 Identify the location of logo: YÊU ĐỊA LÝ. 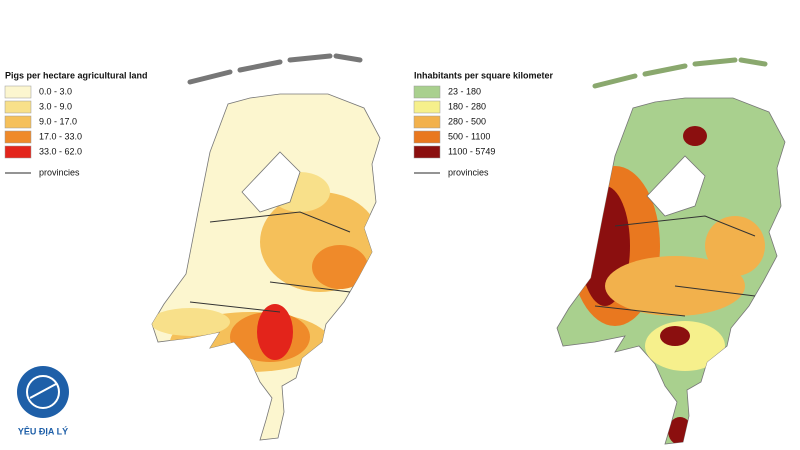
(43, 401).